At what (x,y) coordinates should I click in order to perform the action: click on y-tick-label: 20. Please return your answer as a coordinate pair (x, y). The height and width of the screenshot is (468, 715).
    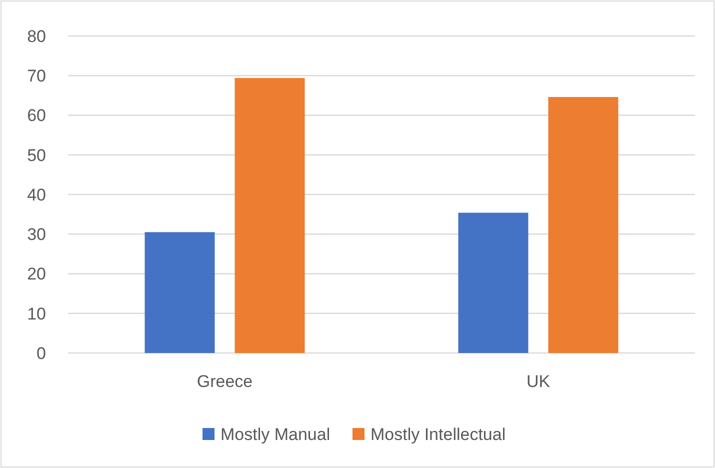
    Looking at the image, I should click on (36, 274).